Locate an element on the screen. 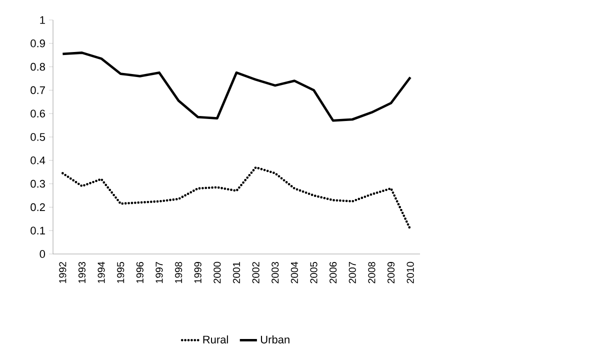 This screenshot has height=363, width=597. x-tick-label: 1993 is located at coordinates (82, 272).